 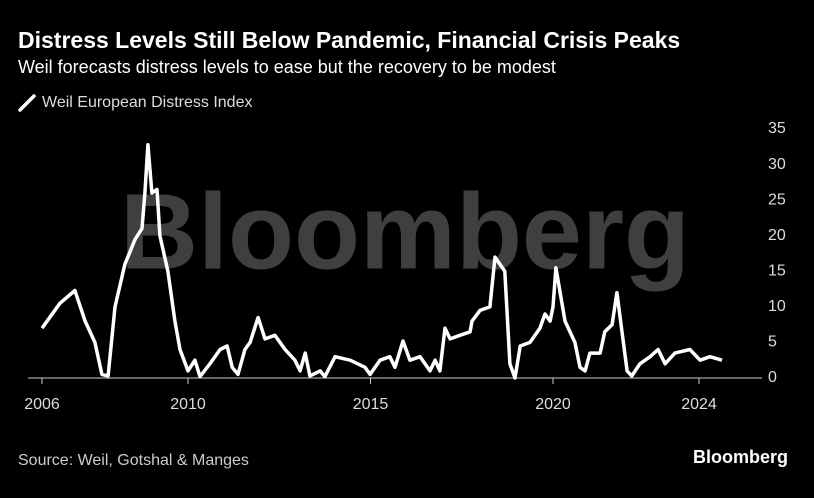 I want to click on x-tick-label: 2010, so click(x=188, y=404).